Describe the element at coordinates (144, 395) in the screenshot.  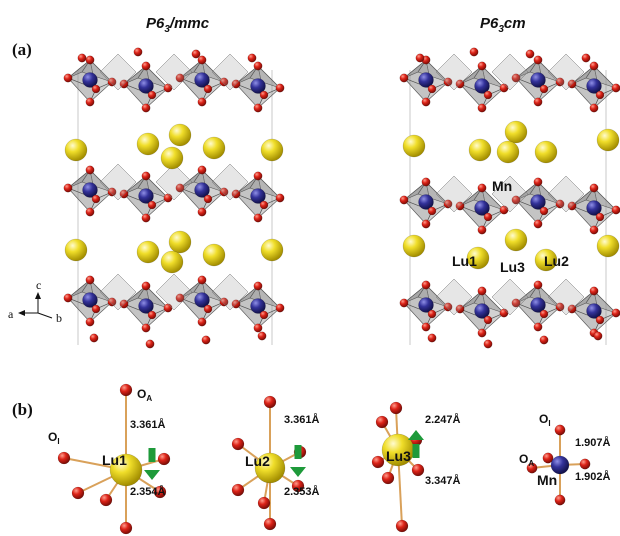
I see `lu1-oa-label: OA` at that location.